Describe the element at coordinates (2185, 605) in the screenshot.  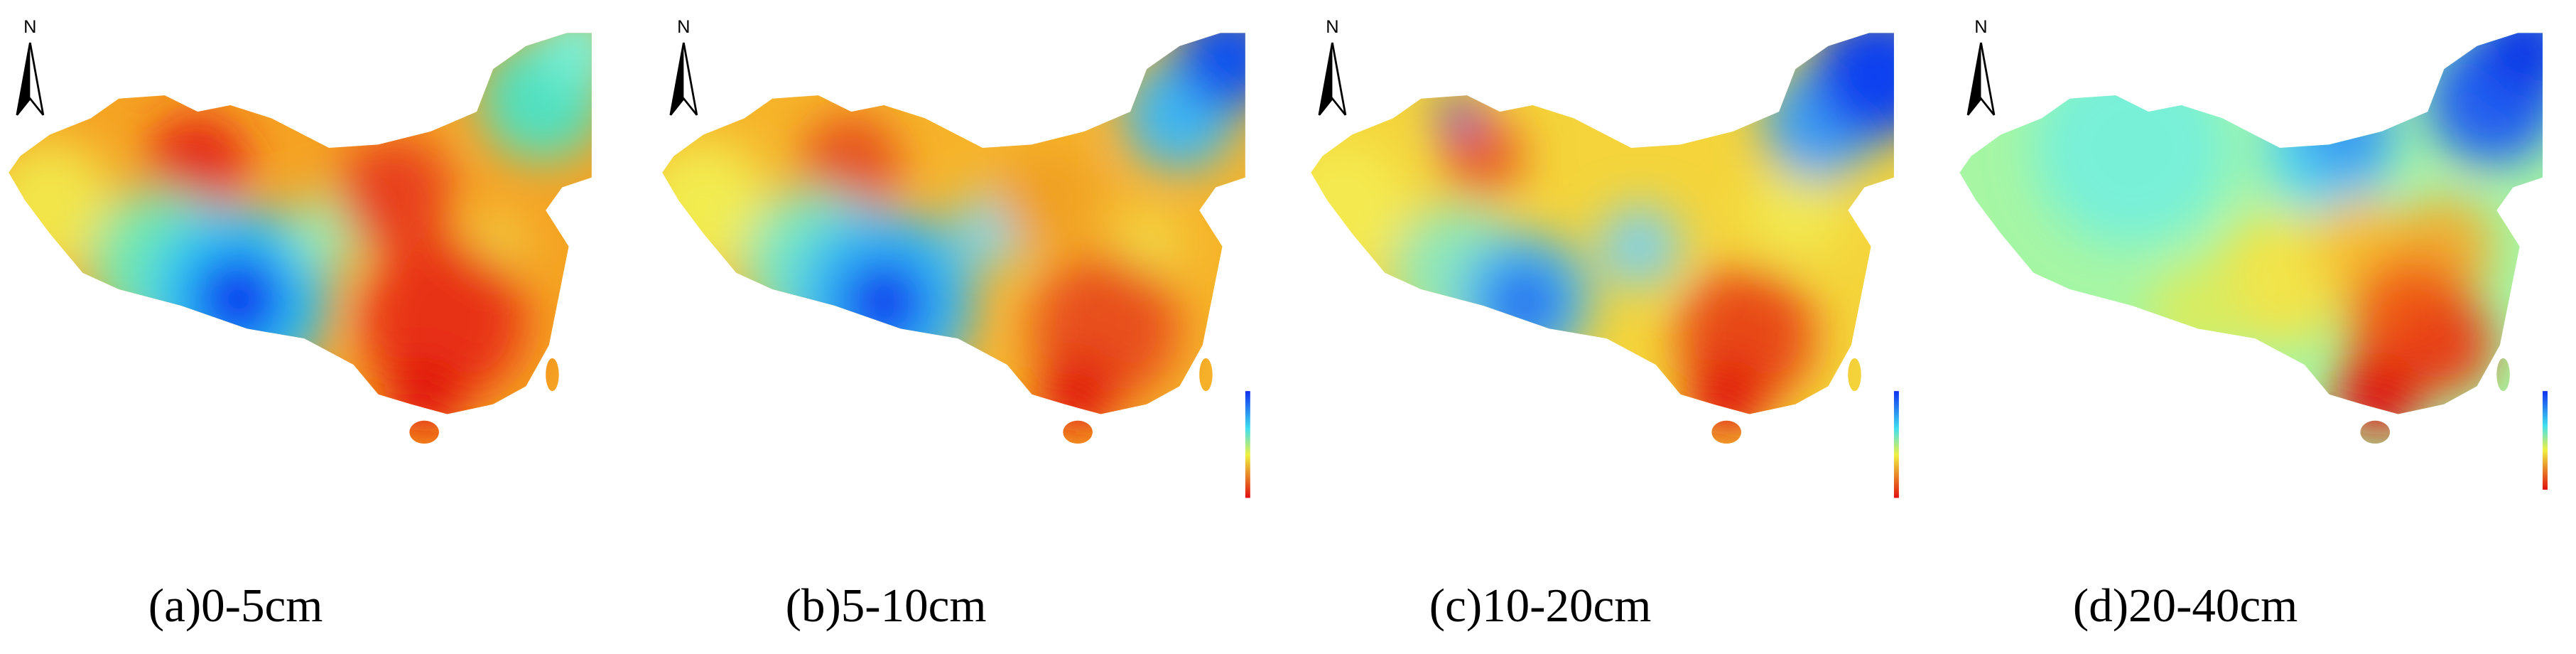
I see `caption: (d)20-40cm` at that location.